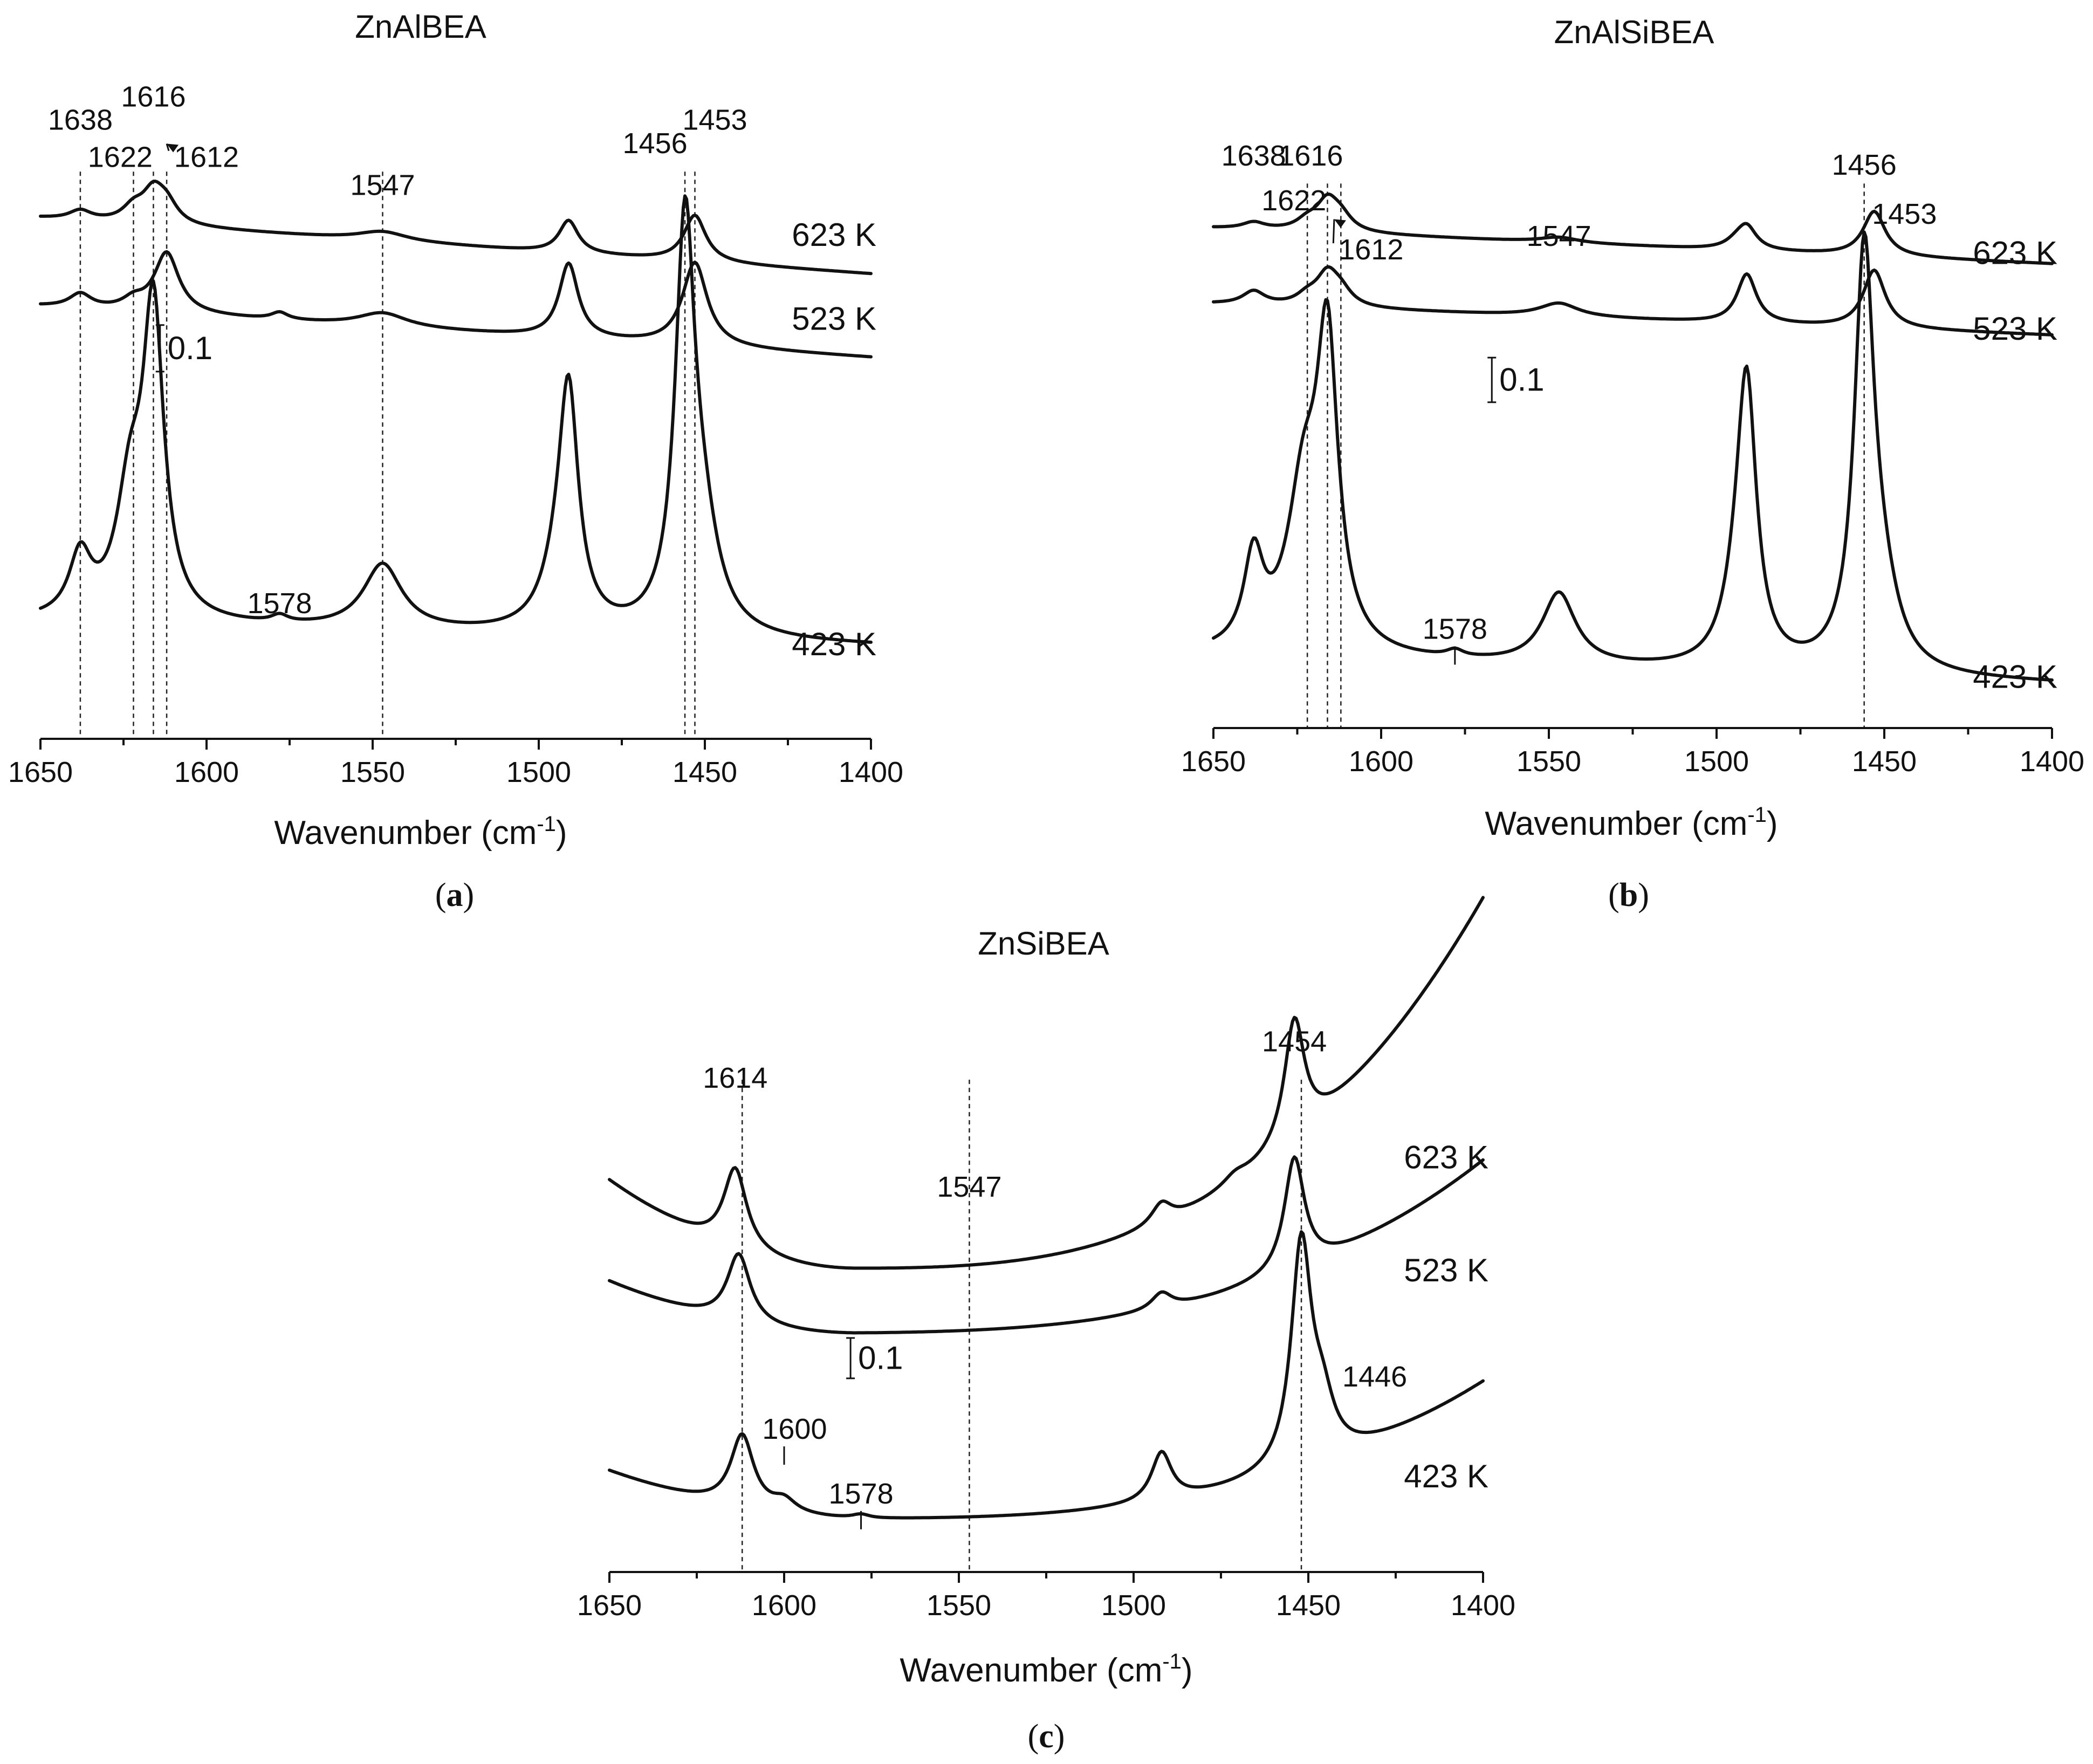 Image resolution: width=2093 pixels, height=1764 pixels. I want to click on panel-b-title: ZnAlSiBEA, so click(1634, 32).